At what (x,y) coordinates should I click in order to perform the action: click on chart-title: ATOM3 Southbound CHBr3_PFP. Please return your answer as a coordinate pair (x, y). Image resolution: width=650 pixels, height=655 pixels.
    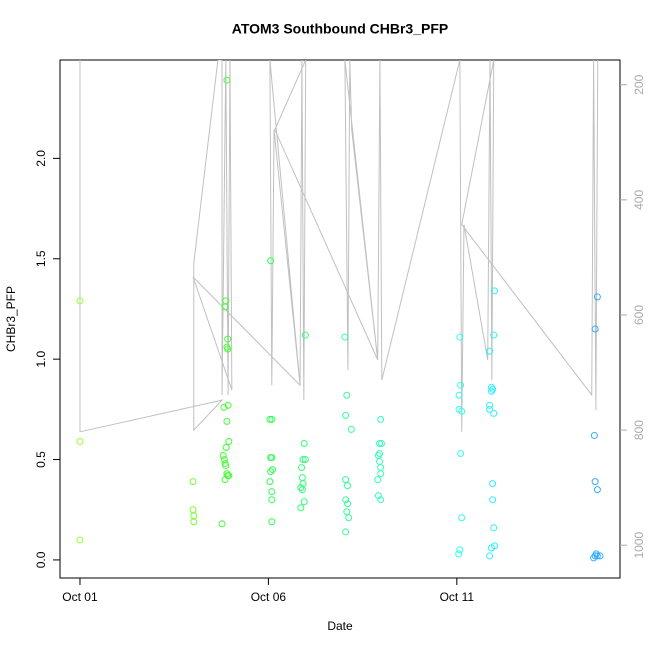
    Looking at the image, I should click on (340, 29).